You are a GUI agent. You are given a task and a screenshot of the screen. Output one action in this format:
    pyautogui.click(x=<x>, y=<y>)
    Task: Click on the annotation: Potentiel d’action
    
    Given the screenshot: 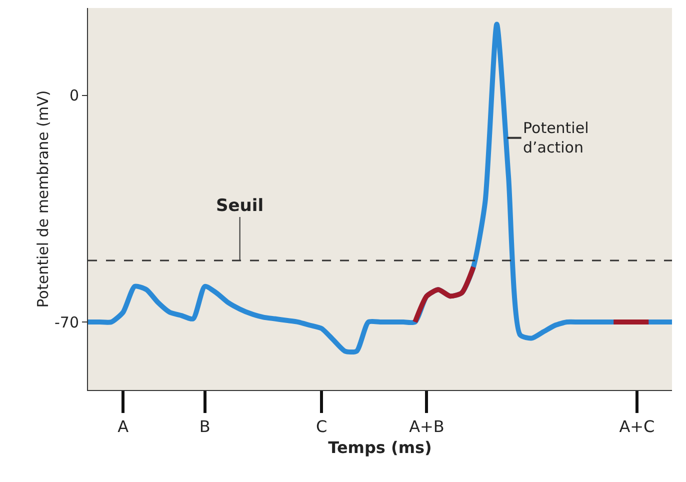 What is the action you would take?
    pyautogui.click(x=556, y=137)
    